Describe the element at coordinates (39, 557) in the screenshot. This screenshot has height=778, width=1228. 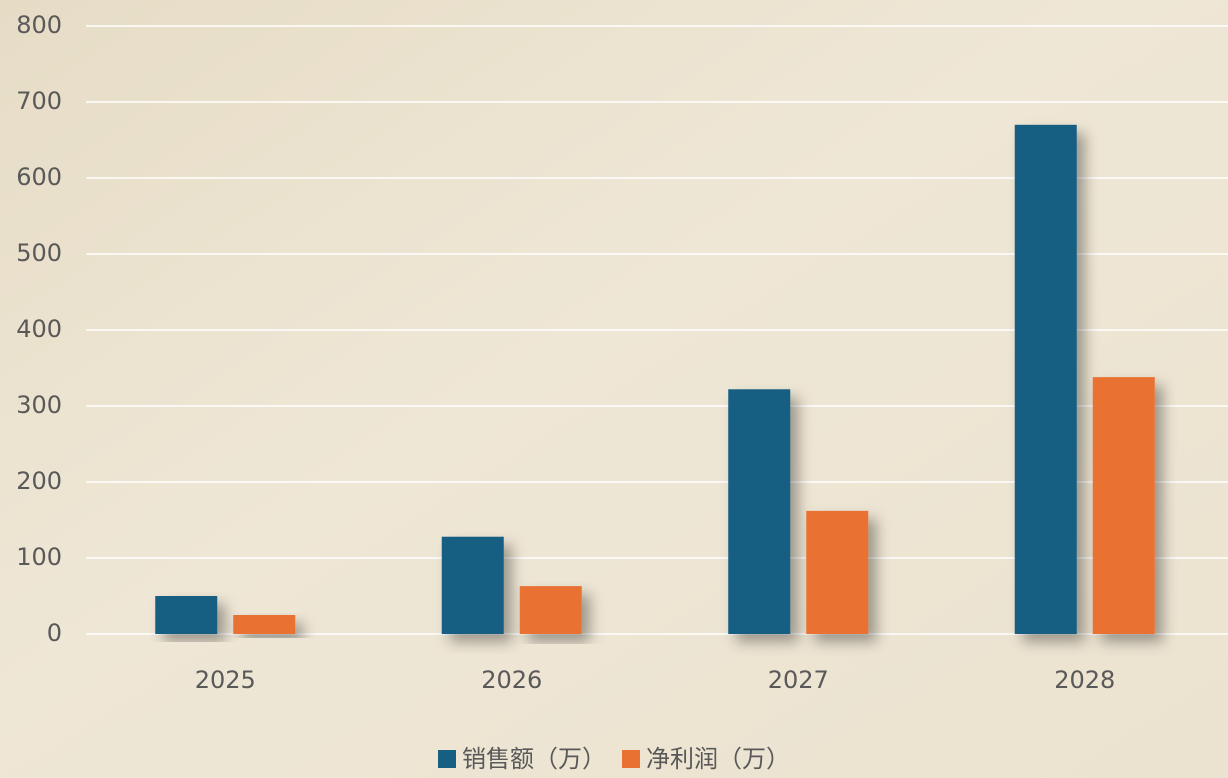
I see `y-tick-label: 100` at that location.